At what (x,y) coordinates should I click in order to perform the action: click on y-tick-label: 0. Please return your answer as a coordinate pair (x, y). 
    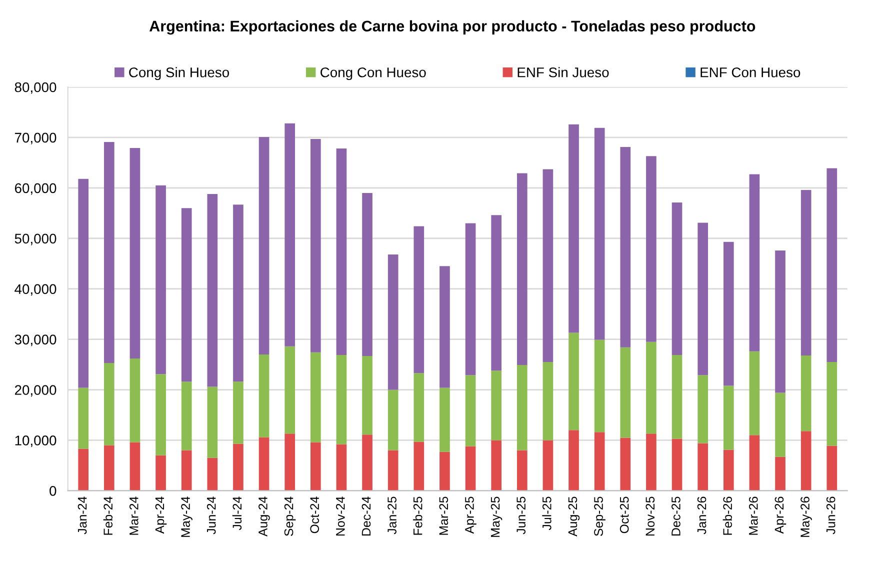
    Looking at the image, I should click on (53, 491).